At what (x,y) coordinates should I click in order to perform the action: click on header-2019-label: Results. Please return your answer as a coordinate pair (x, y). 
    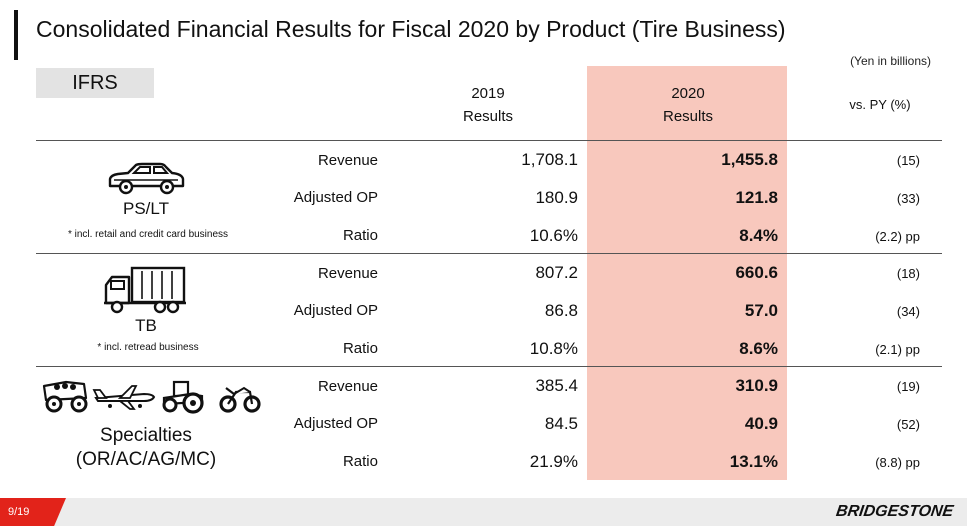
    Looking at the image, I should click on (488, 116).